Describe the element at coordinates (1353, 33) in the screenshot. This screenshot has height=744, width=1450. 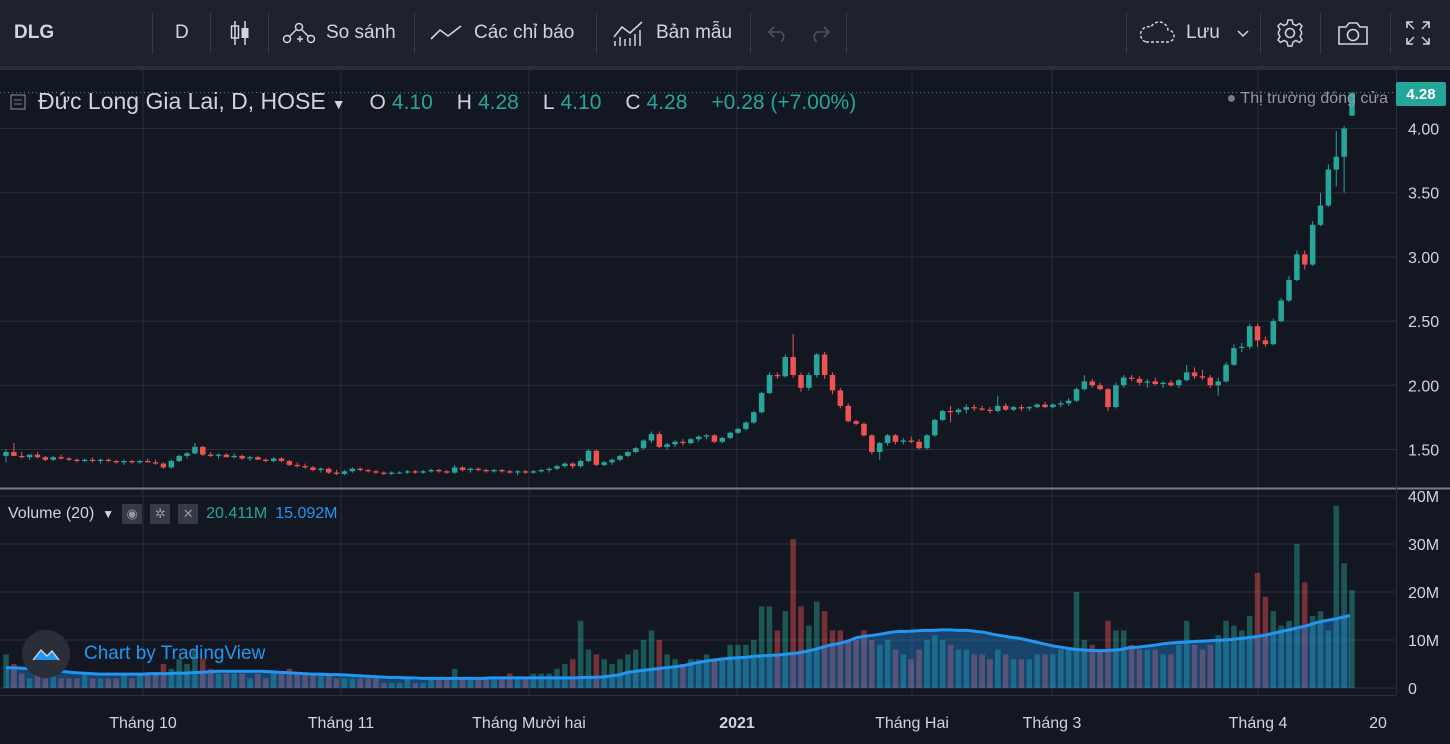
I see `screenshot-button` at that location.